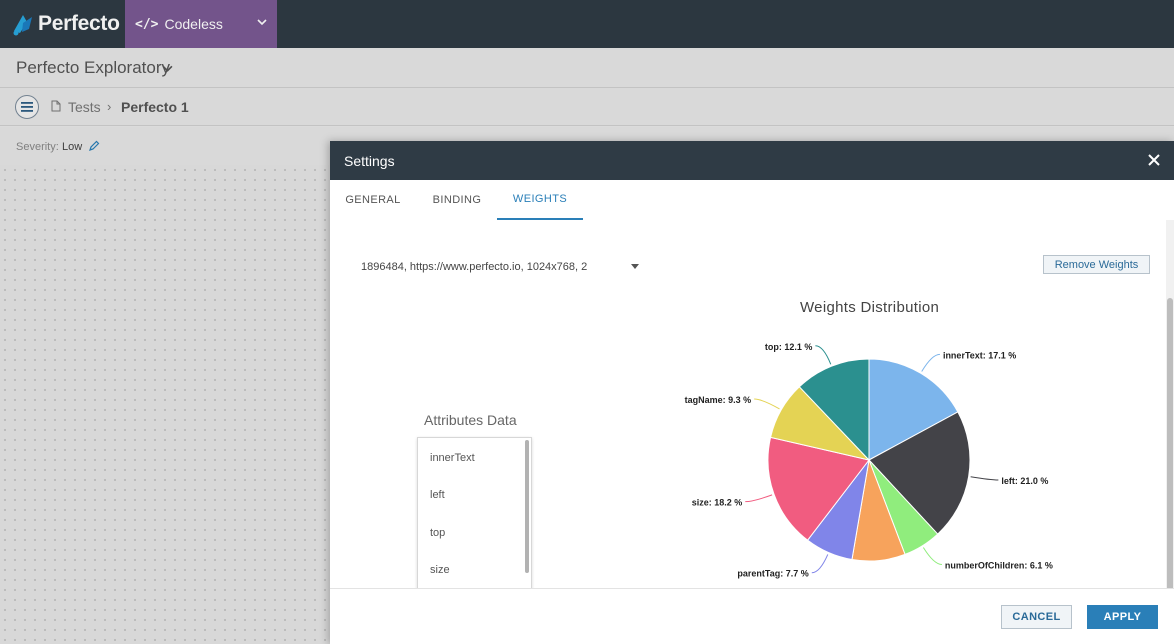  I want to click on attributes-list: innerText left top size tagName, so click(474, 512).